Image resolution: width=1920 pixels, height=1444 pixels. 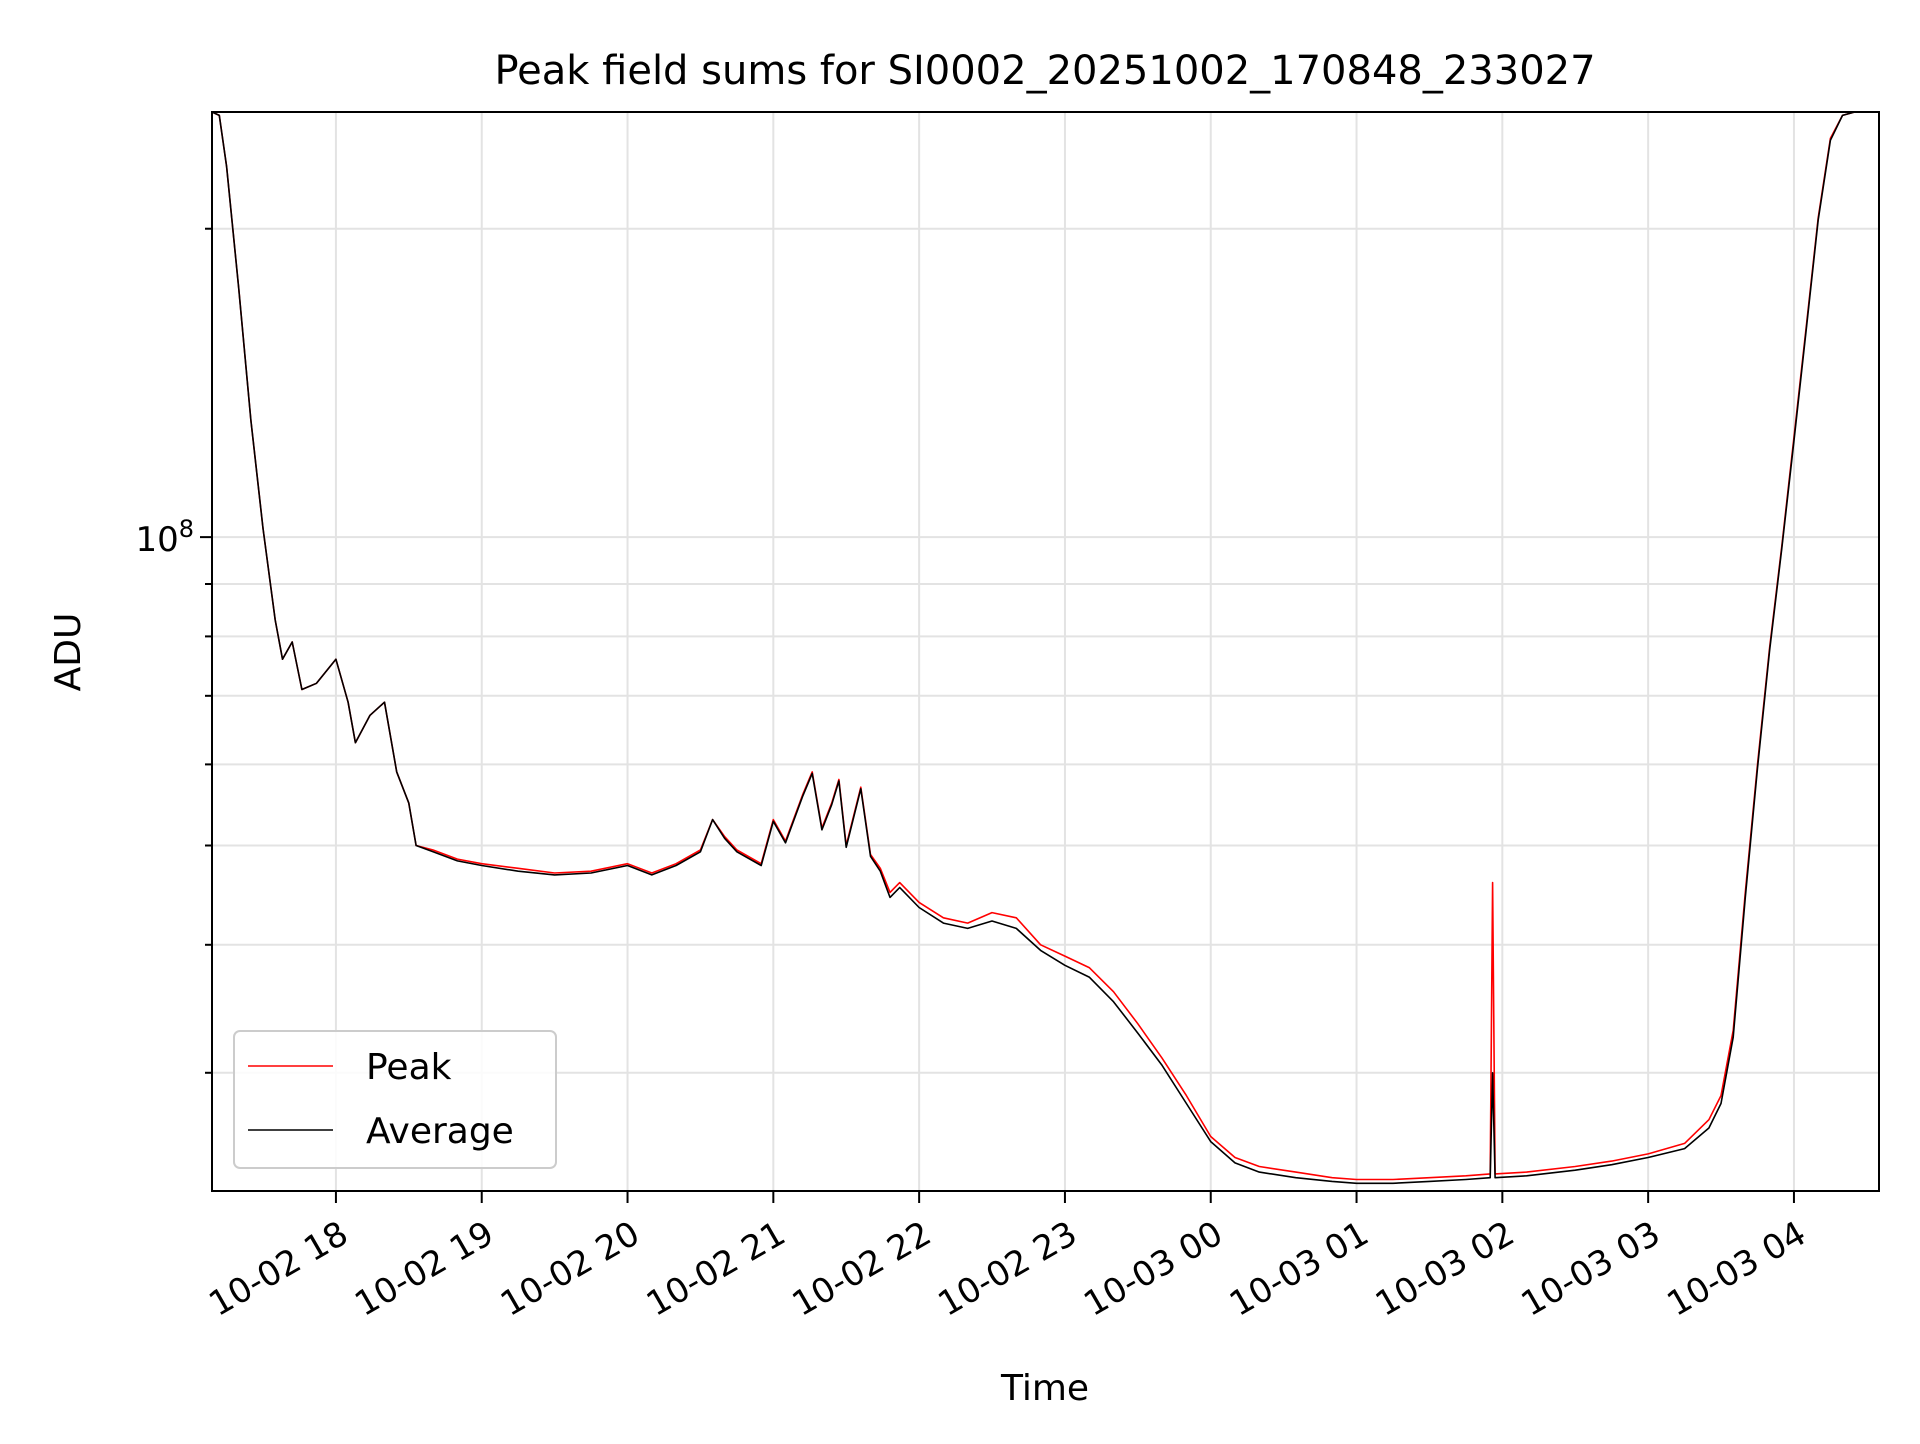 What do you see at coordinates (395, 1099) in the screenshot?
I see `legend: Peak Average` at bounding box center [395, 1099].